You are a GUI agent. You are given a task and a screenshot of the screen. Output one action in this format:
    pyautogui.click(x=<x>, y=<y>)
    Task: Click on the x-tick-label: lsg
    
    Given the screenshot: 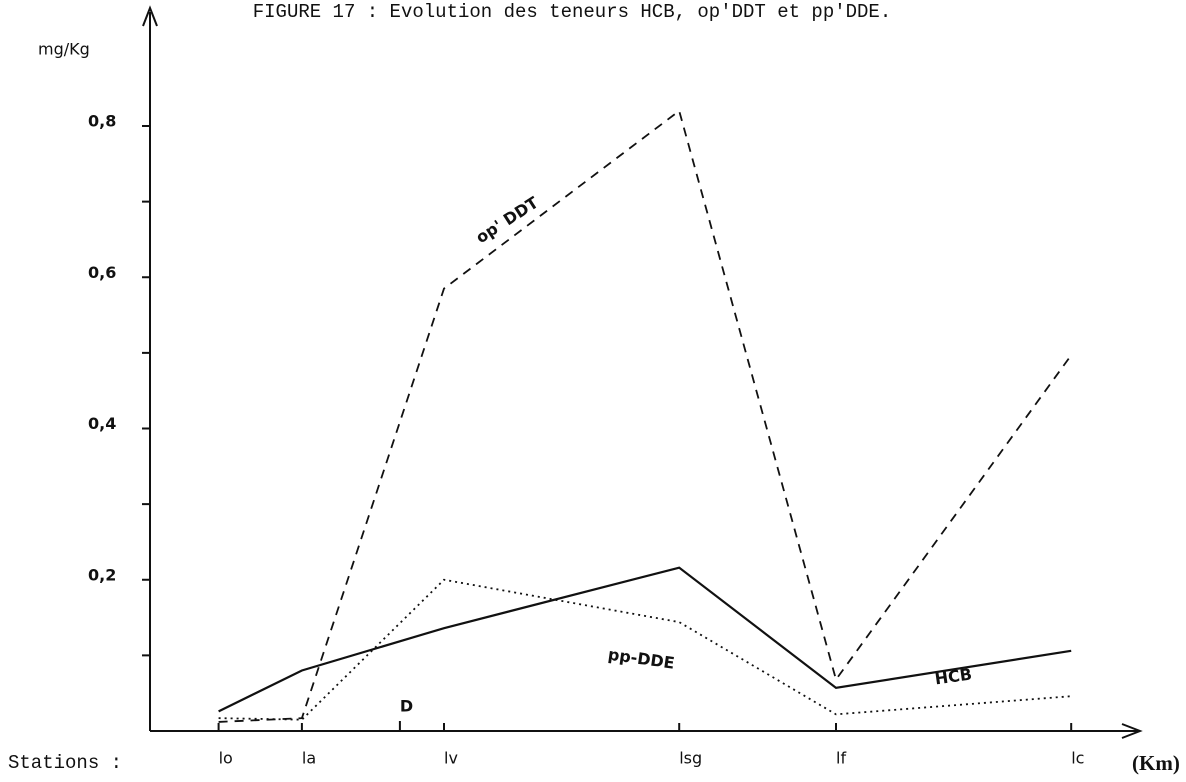 What is the action you would take?
    pyautogui.click(x=690, y=758)
    